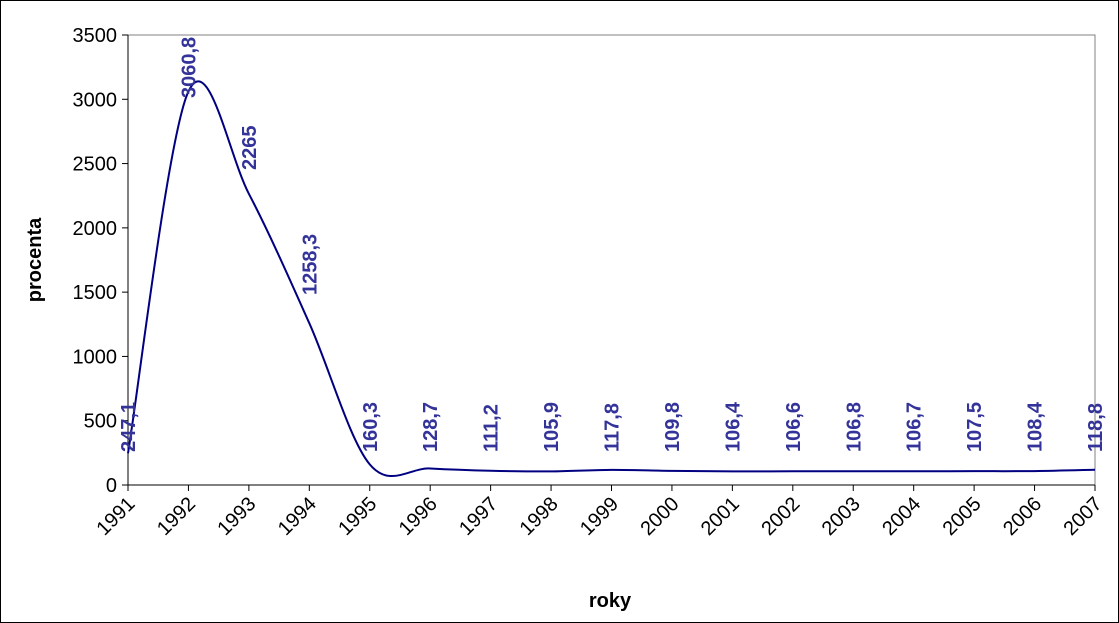  What do you see at coordinates (1036, 426) in the screenshot?
I see `data-label: 108,4` at bounding box center [1036, 426].